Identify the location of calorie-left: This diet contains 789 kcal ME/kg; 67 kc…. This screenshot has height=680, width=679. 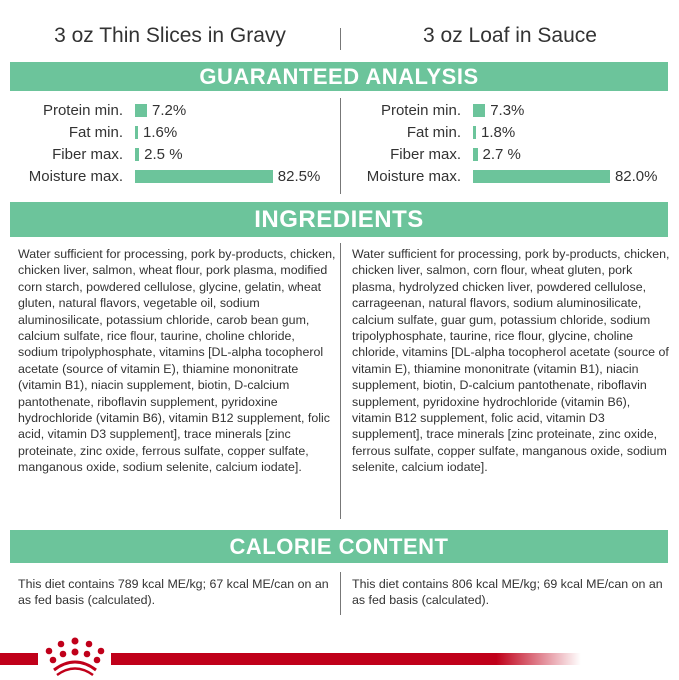
(173, 592).